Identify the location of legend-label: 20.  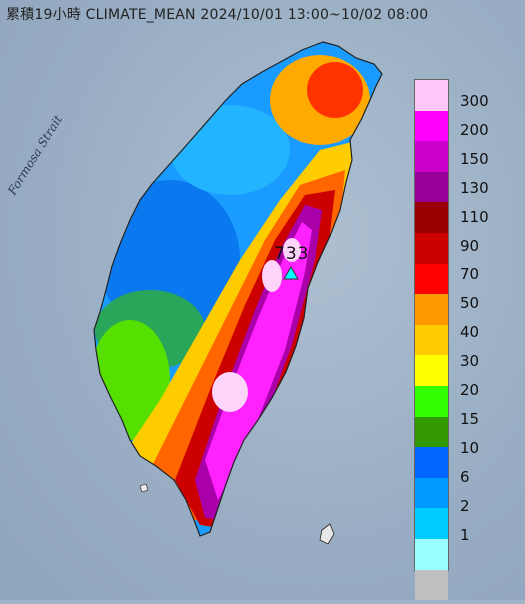
(470, 390).